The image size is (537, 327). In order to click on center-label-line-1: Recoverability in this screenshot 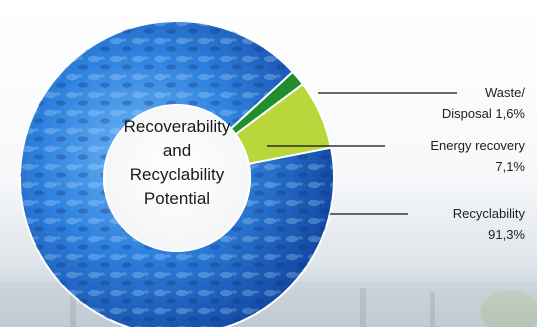, I will do `click(177, 126)`.